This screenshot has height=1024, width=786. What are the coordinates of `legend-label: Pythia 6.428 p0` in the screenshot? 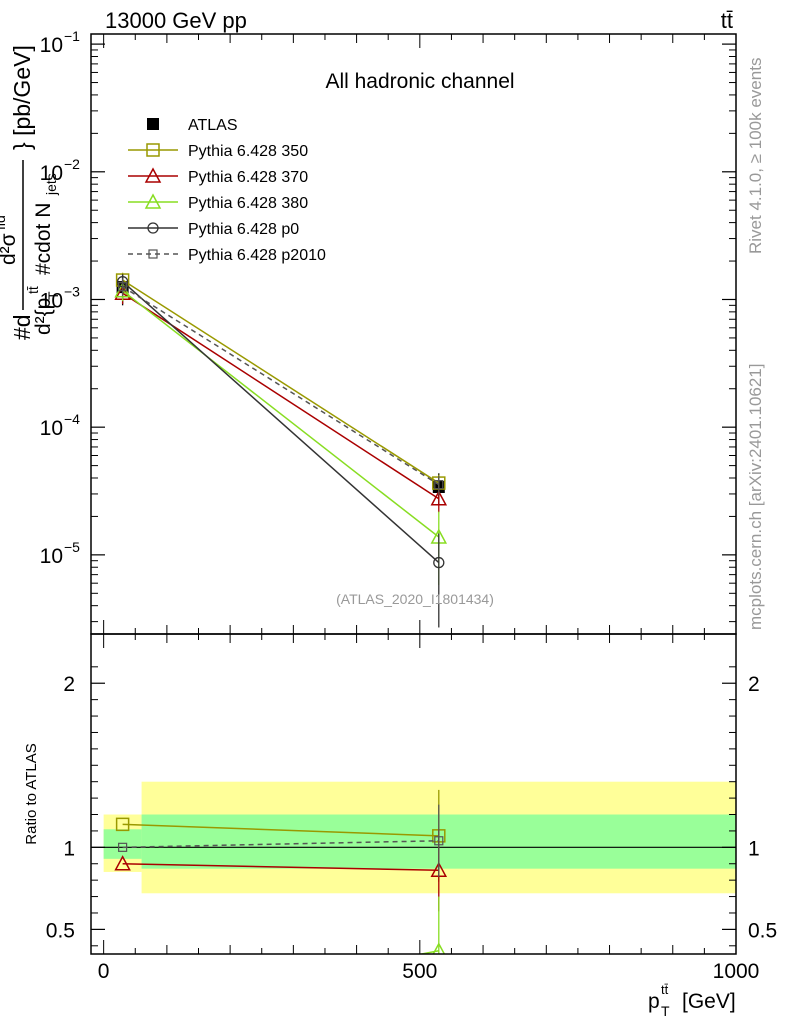 It's located at (243, 229).